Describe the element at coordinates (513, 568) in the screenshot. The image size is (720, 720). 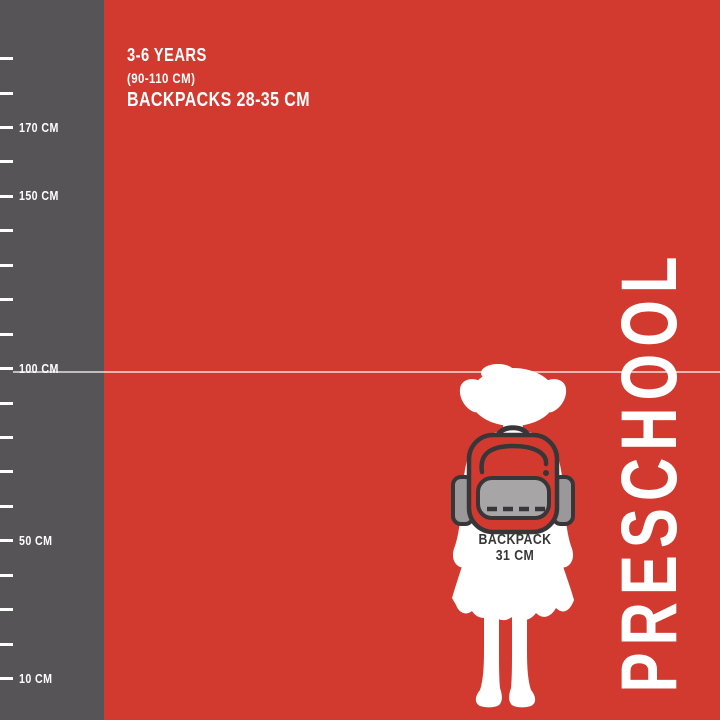
I see `girl-dress` at that location.